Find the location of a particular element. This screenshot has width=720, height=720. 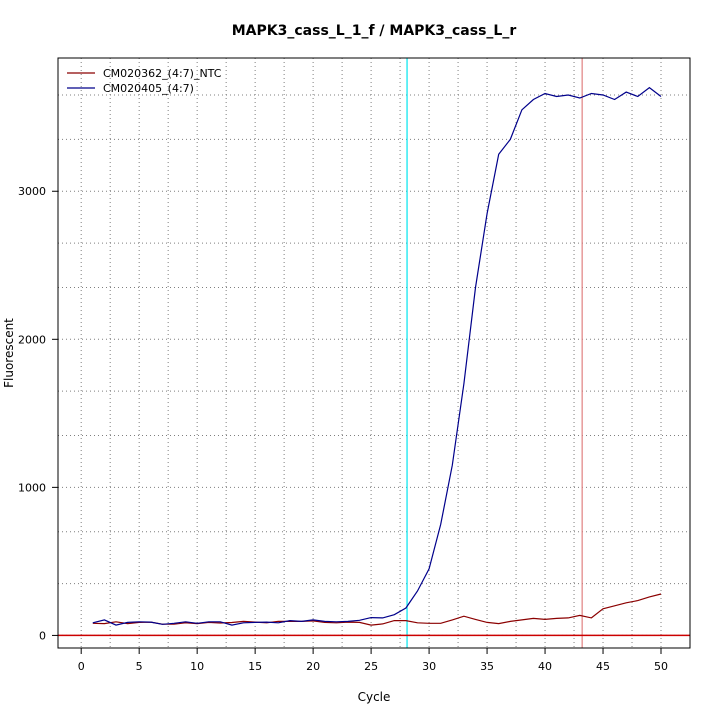

legend-label: CM020362_(4:7)_NTC is located at coordinates (162, 73).